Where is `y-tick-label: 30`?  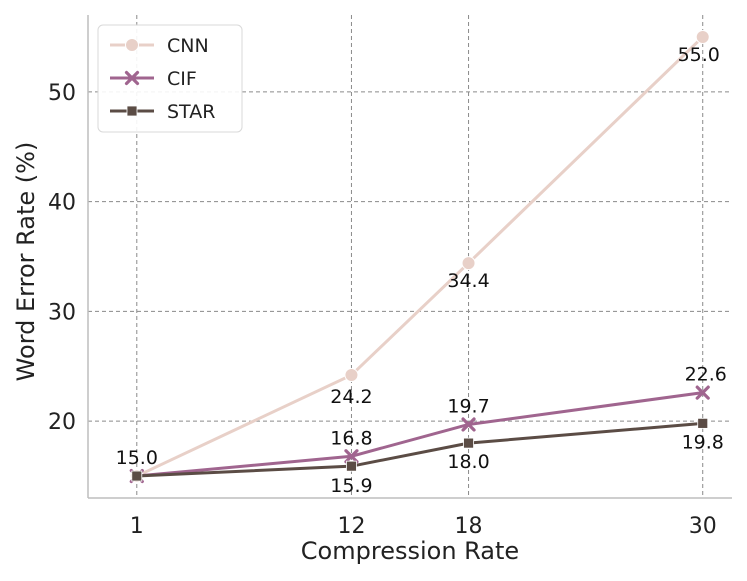
y-tick-label: 30 is located at coordinates (62, 312).